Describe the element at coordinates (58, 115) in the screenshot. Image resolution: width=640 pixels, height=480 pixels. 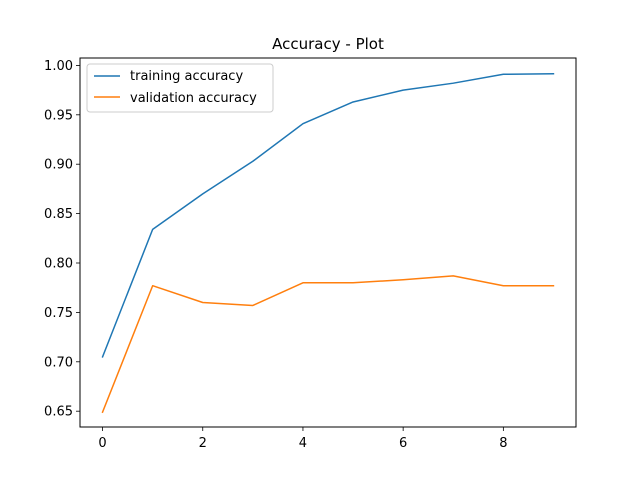
I see `y-tick-label: 0.95` at that location.